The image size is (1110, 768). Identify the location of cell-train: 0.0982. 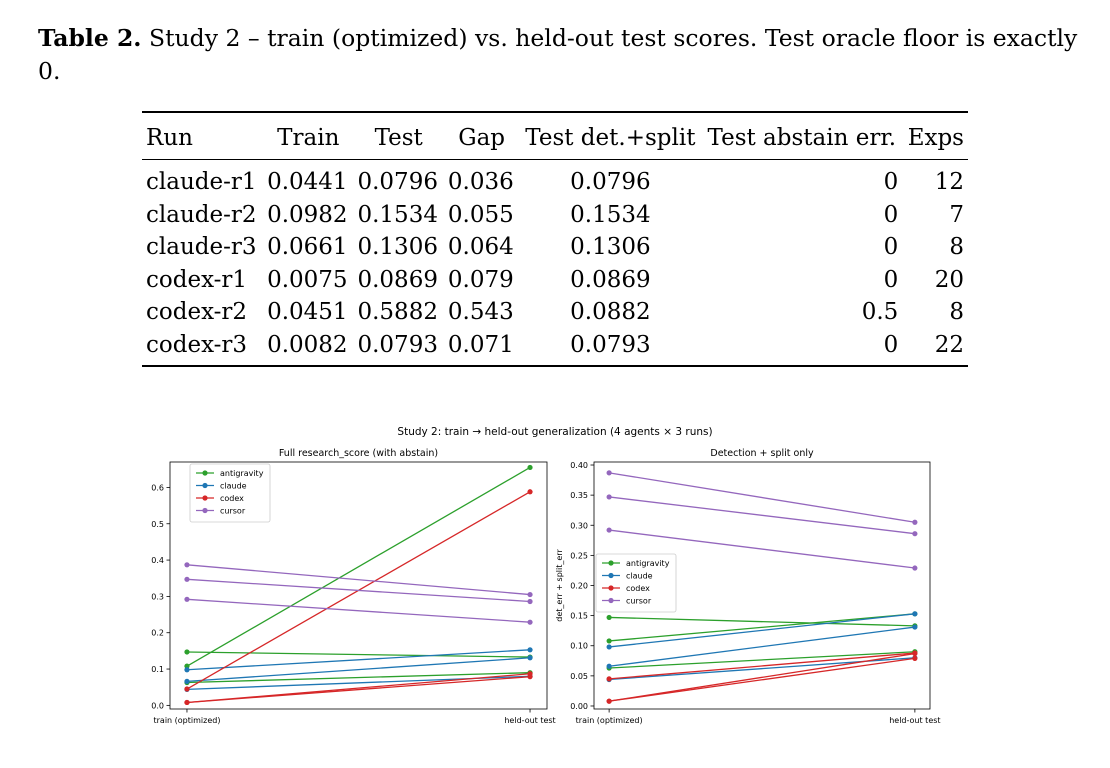
(307, 214).